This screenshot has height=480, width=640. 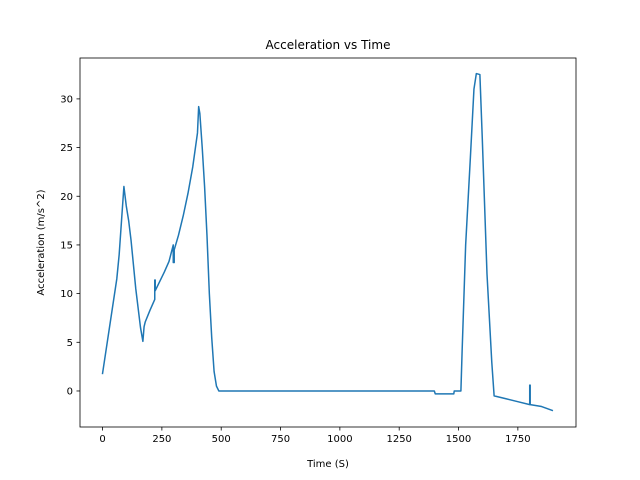 What do you see at coordinates (458, 439) in the screenshot?
I see `x-tick-label: 1500` at bounding box center [458, 439].